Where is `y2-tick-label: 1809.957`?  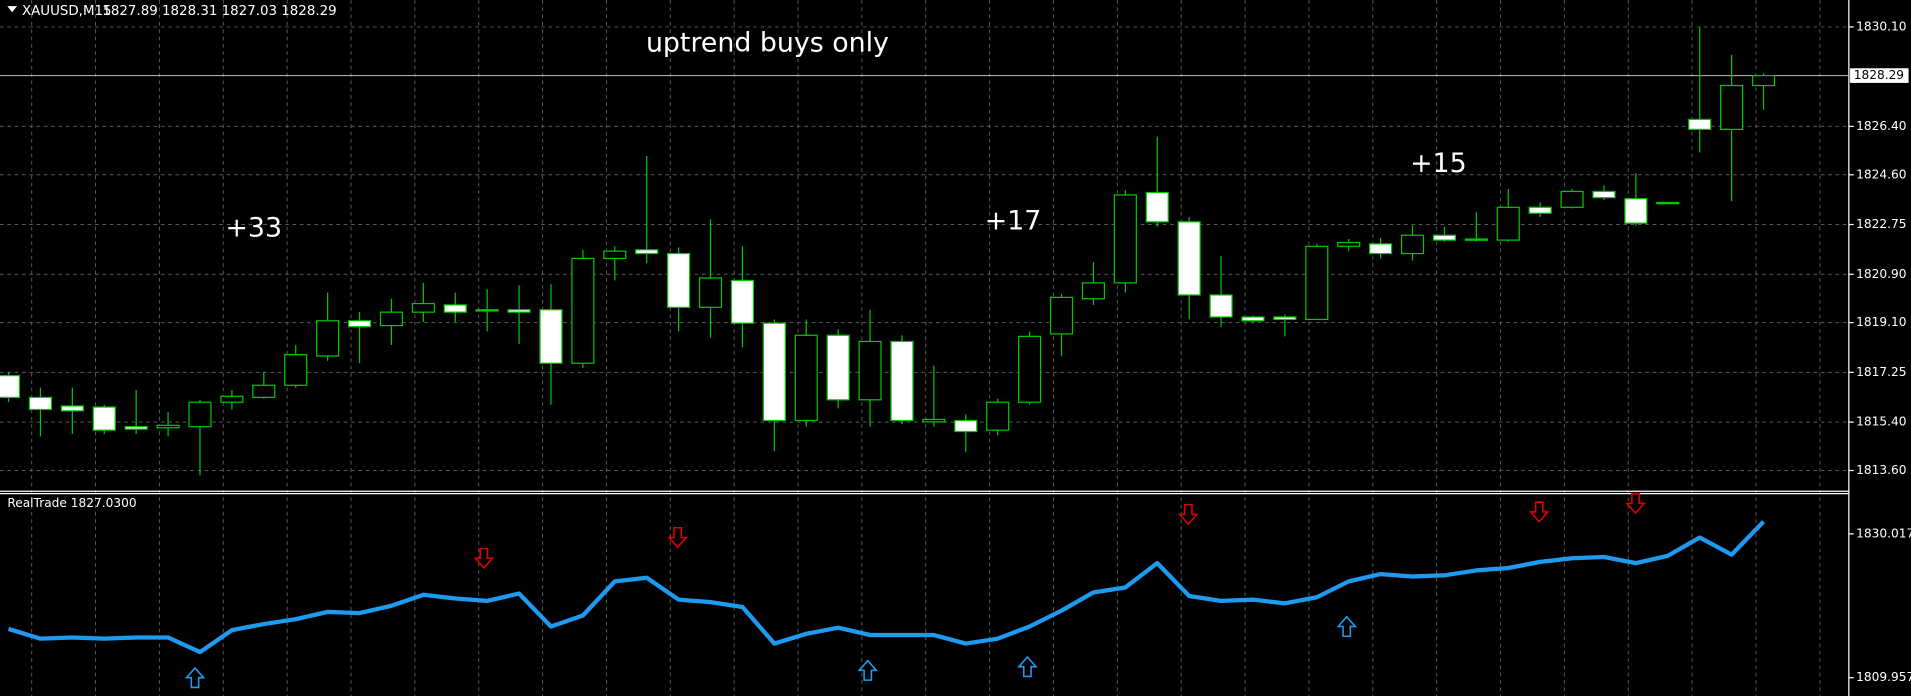
y2-tick-label: 1809.957 is located at coordinates (1883, 677).